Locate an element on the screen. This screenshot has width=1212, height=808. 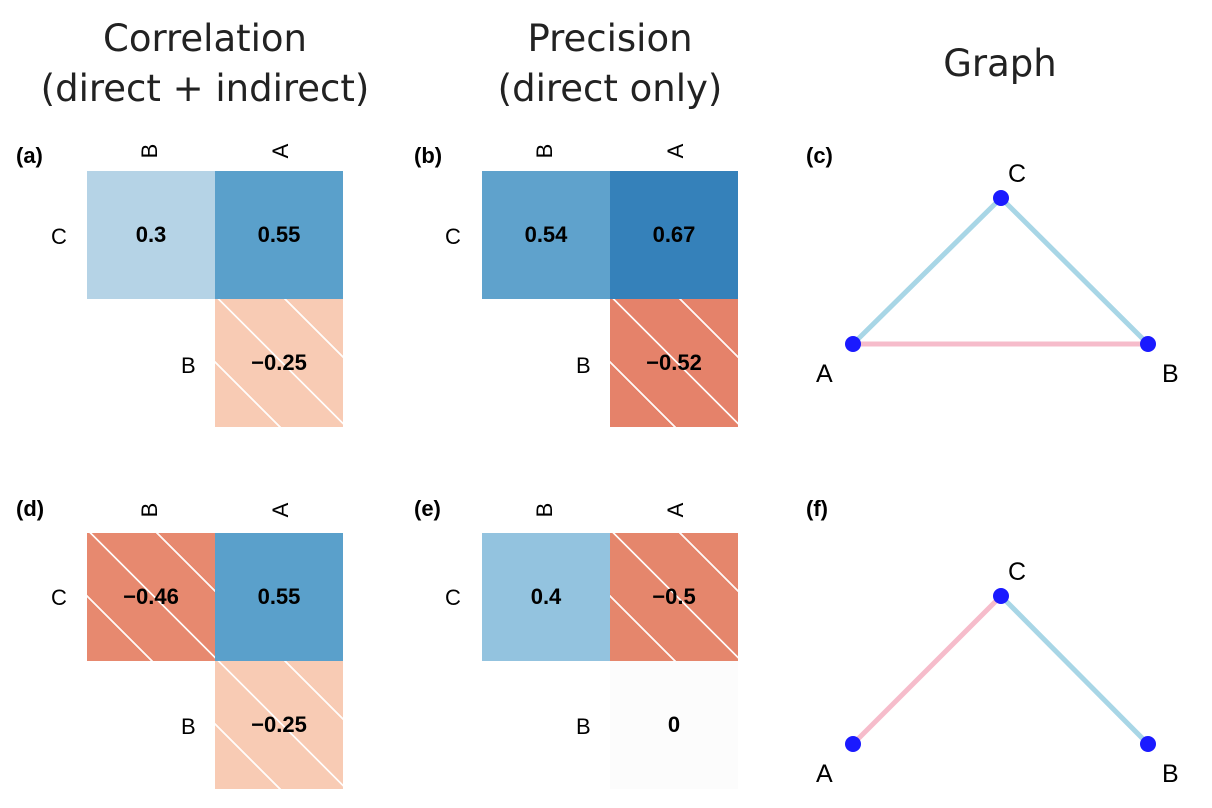
heatmap-cell: −0.46 is located at coordinates (151, 597).